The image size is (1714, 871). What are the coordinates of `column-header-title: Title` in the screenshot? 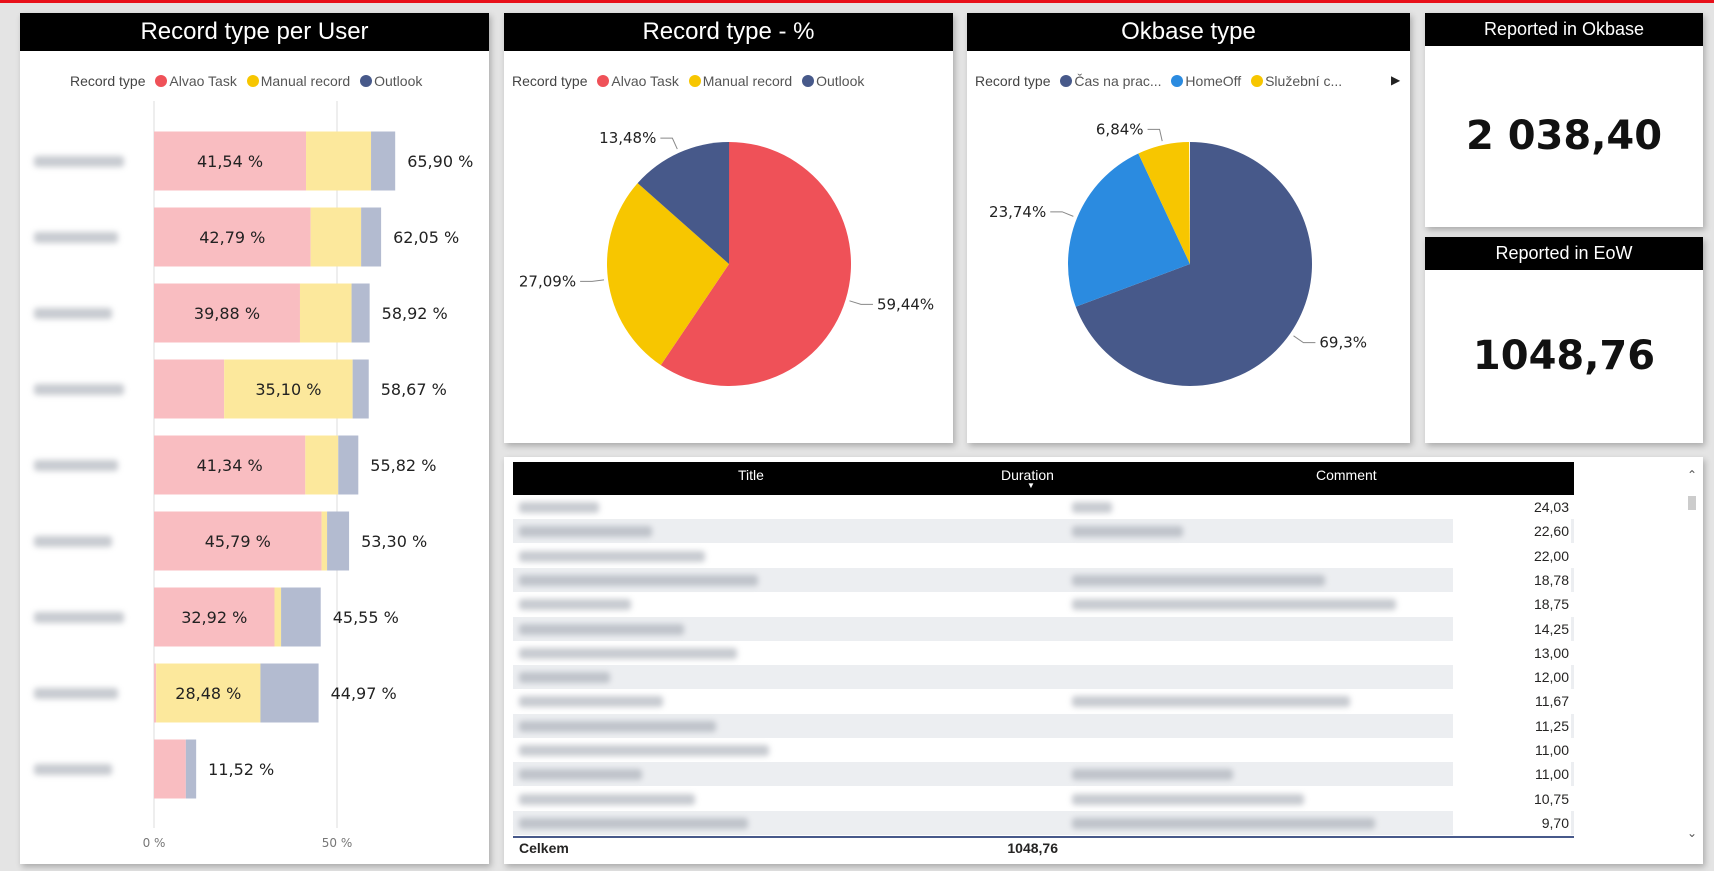 It's located at (751, 475).